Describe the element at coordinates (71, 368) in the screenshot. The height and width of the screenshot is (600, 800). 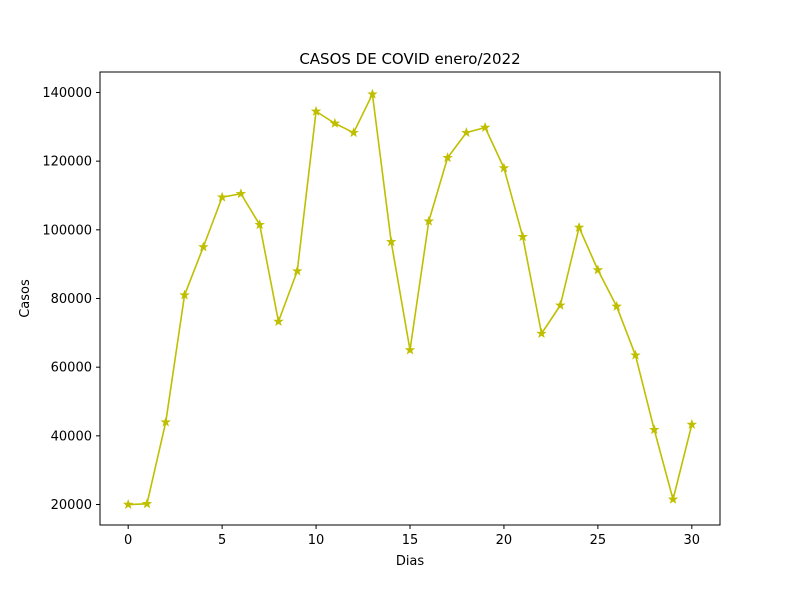
I see `y-tick-label: 60000` at that location.